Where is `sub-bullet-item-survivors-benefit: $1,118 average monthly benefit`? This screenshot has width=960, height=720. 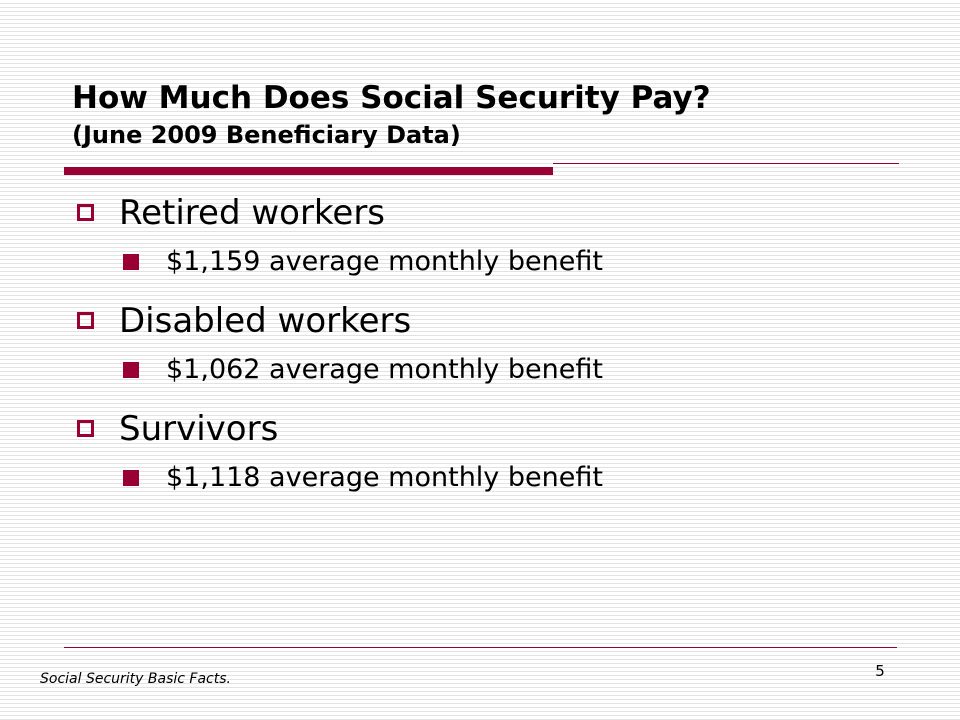
sub-bullet-item-survivors-benefit: $1,118 average monthly benefit is located at coordinates (496, 487).